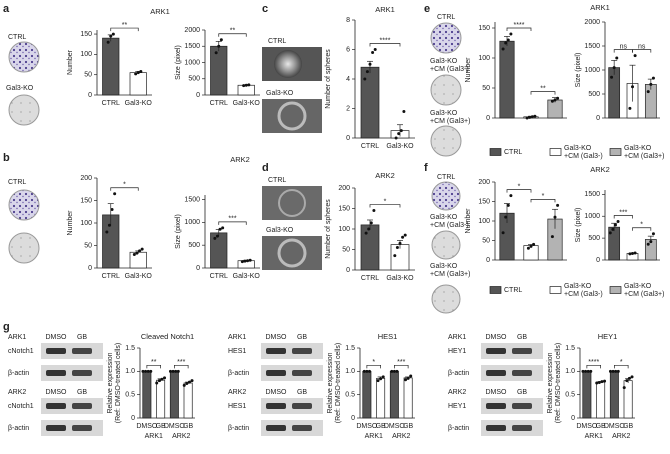 Image resolution: width=670 pixels, height=454 pixels. What do you see at coordinates (118, 383) in the screenshot?
I see `y-axis-label: (Ref: DMSO-treated cells)` at bounding box center [118, 383].